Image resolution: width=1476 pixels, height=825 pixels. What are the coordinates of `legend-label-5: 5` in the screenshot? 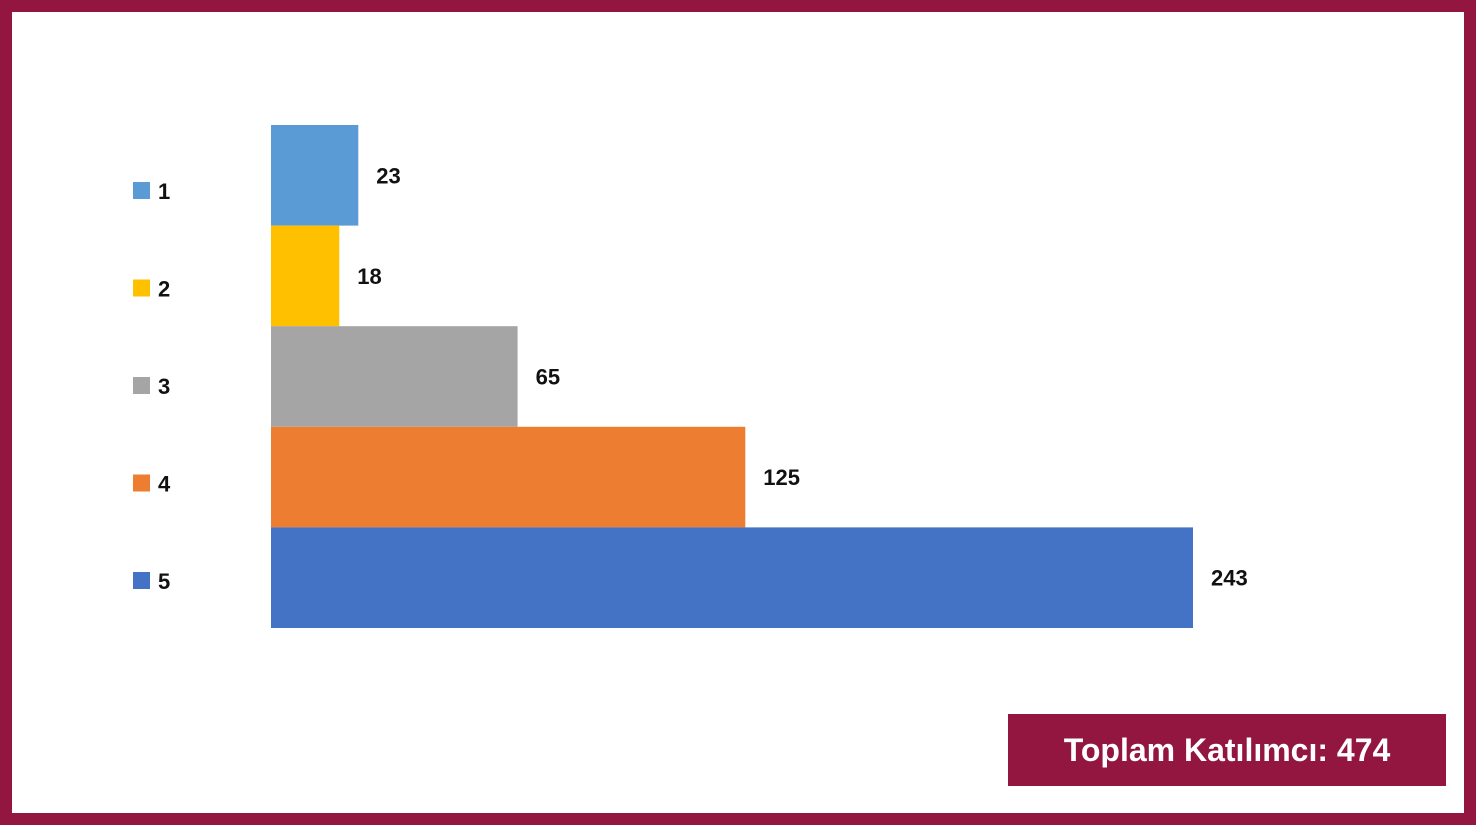 It's located at (164, 581).